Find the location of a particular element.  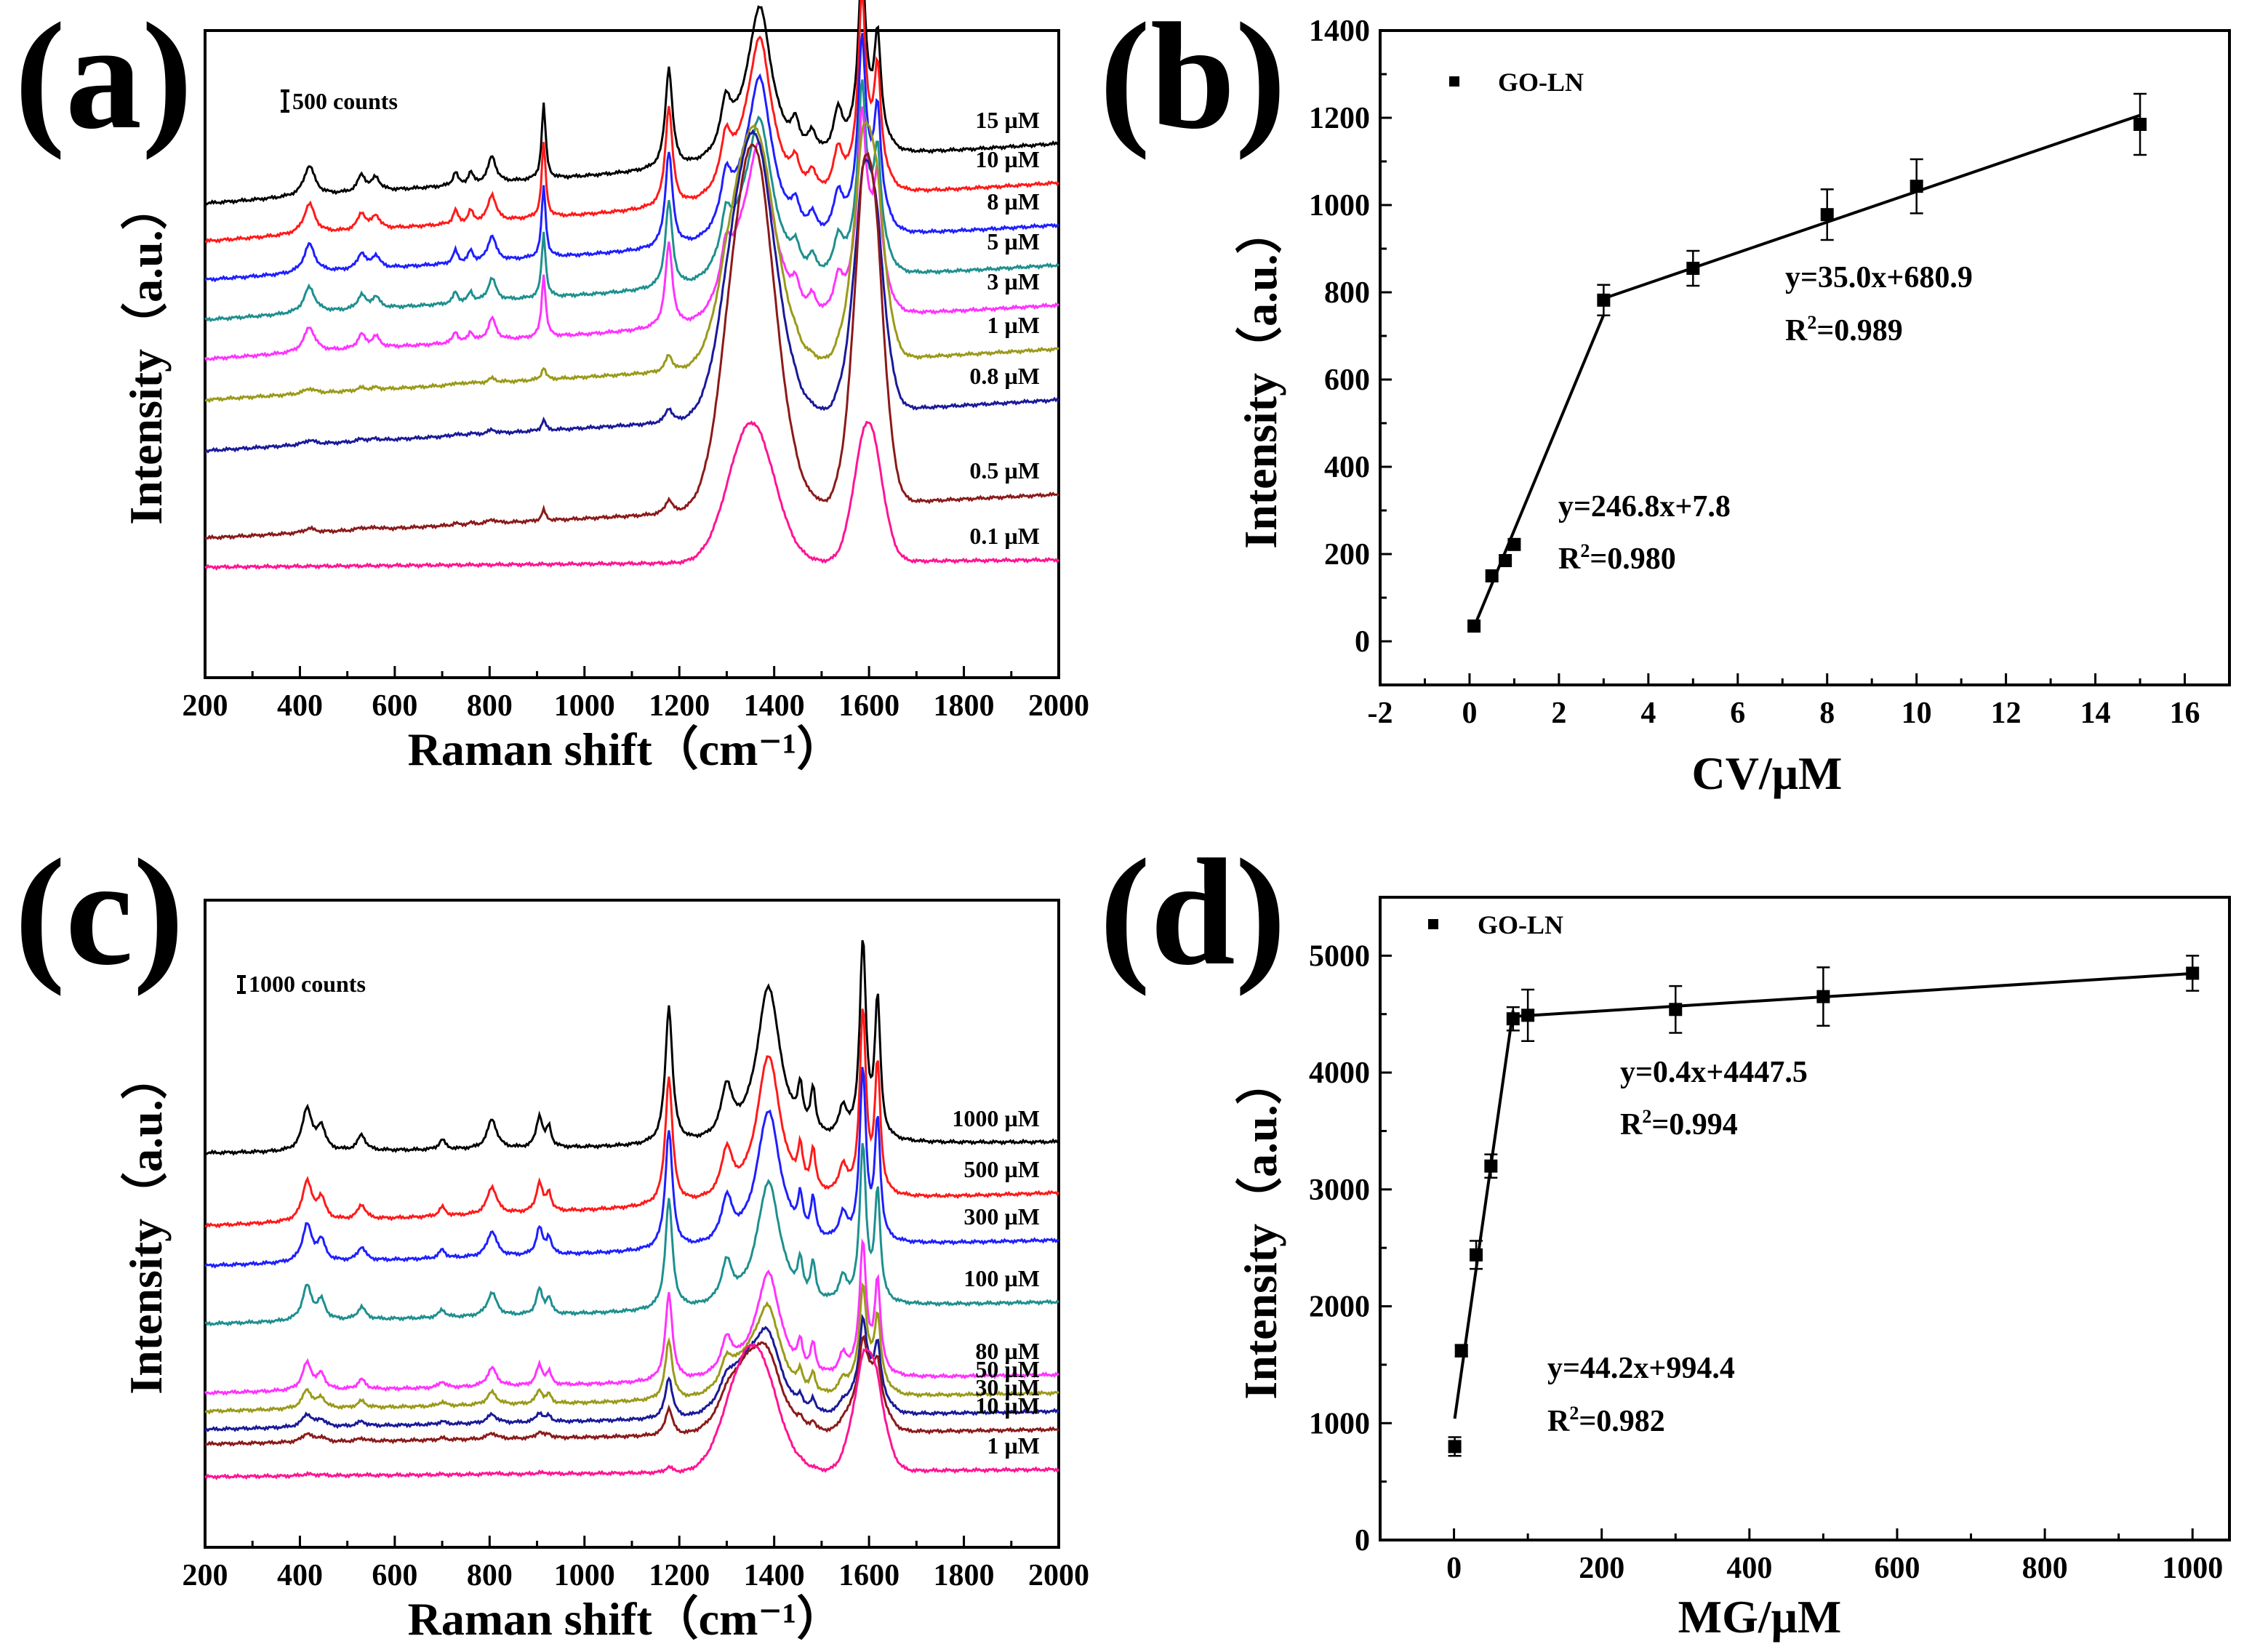

spectrum-trace-30-M is located at coordinates (632, 1372).